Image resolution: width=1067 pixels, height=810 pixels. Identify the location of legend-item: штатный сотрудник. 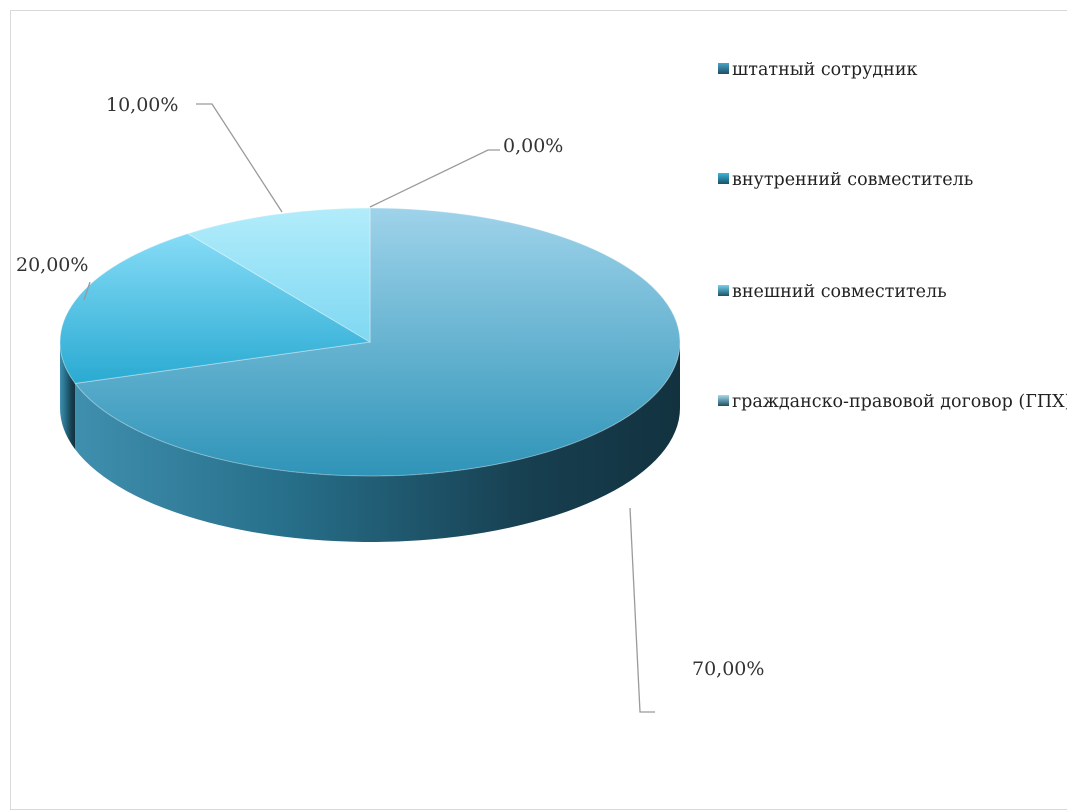
(817, 70).